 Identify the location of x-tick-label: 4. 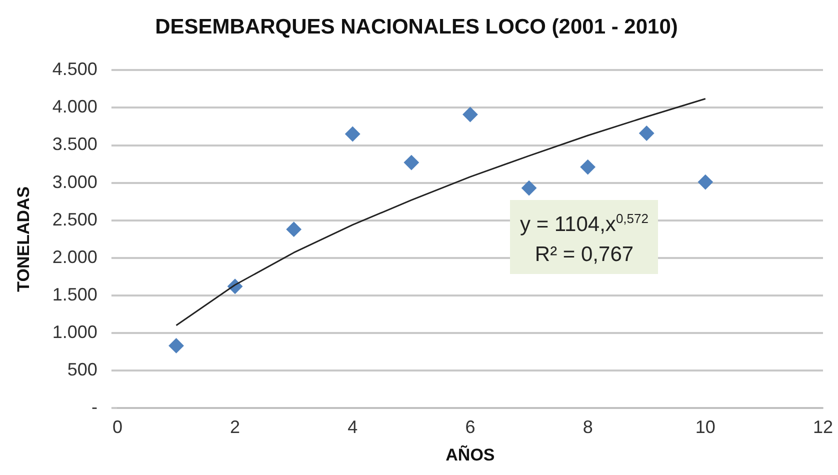
(353, 426).